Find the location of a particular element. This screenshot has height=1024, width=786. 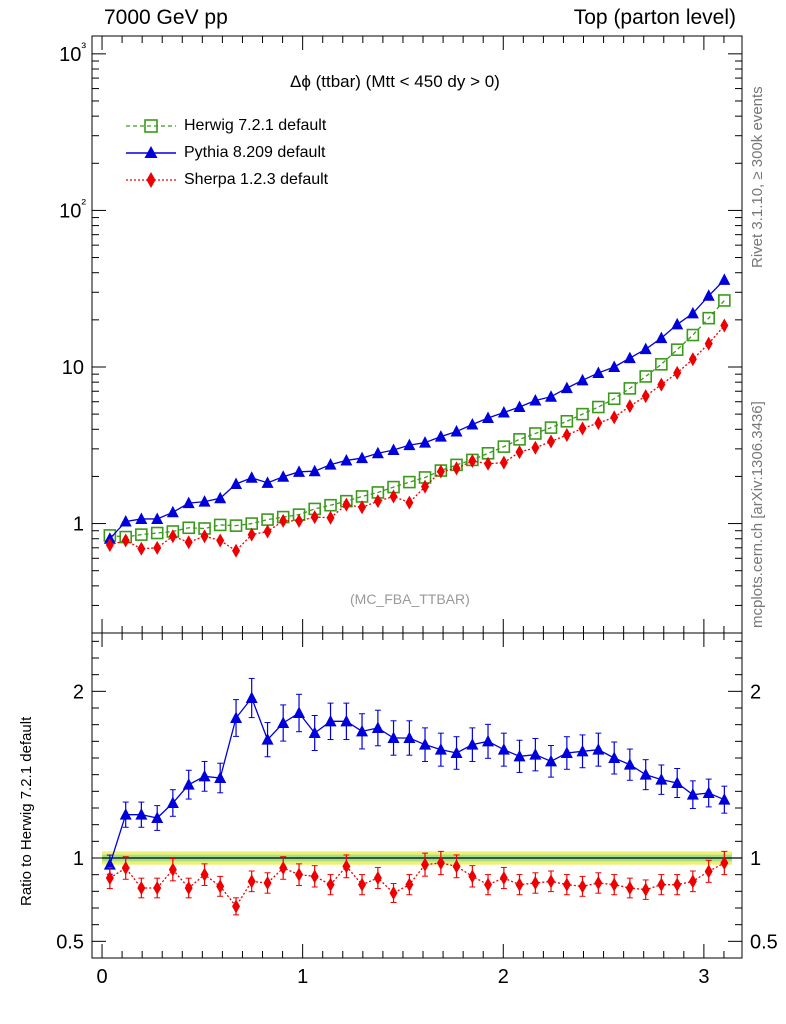

legend-entry-pythia: Pythia 8.209 default is located at coordinates (226, 152).